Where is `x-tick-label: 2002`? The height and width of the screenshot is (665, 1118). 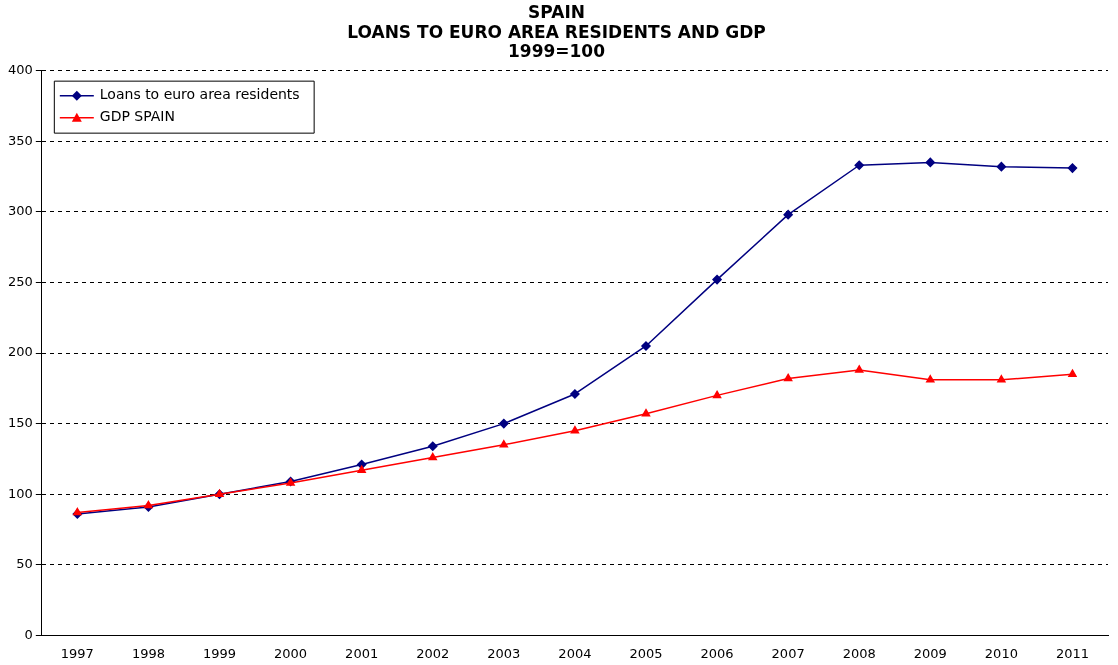 x-tick-label: 2002 is located at coordinates (433, 653).